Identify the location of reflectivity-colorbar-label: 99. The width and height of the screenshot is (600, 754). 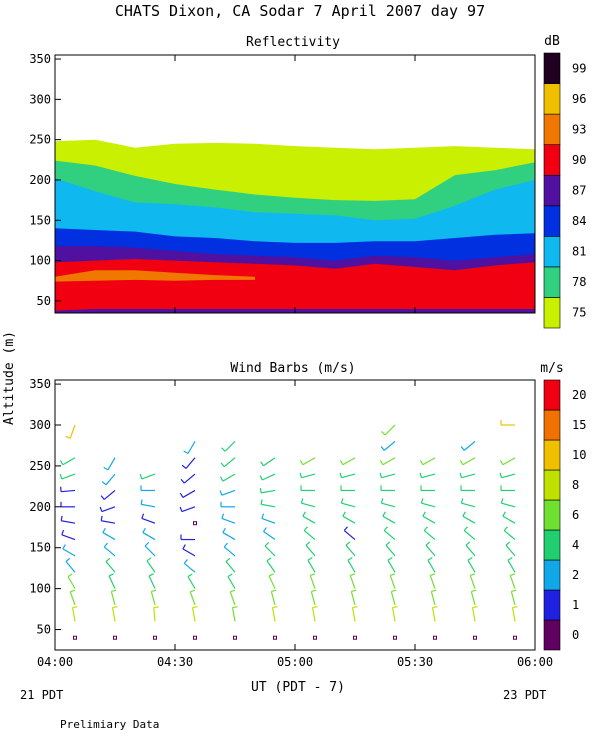
(579, 68).